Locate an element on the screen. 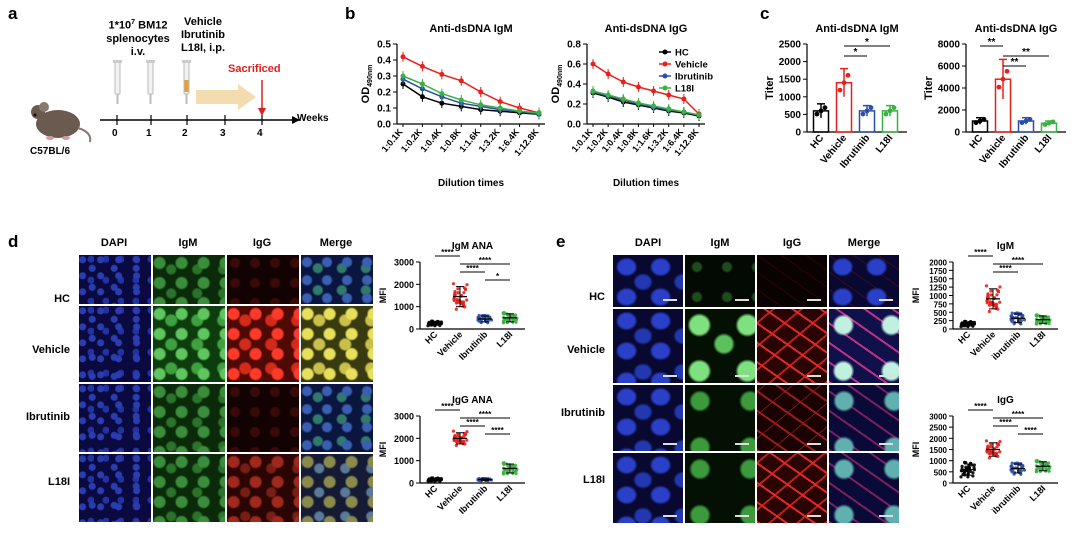 The height and width of the screenshot is (548, 1080). y-tick-label: 0.0 is located at coordinates (384, 125).